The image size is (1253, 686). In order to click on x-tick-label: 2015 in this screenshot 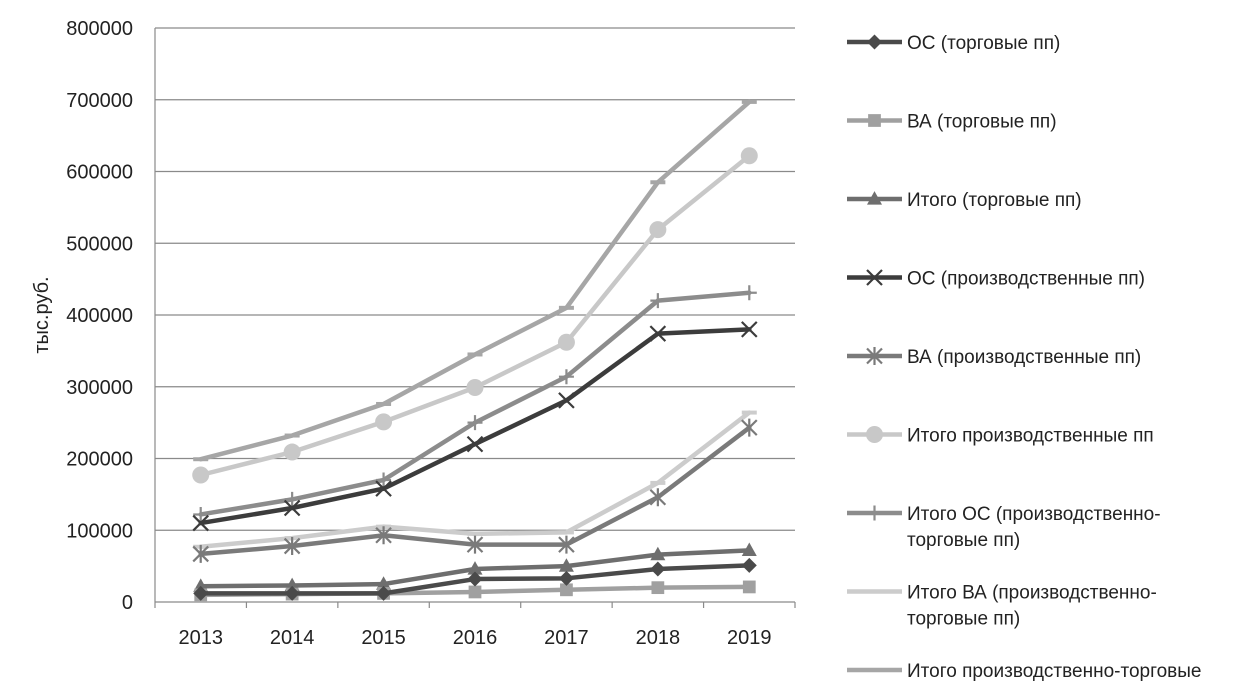, I will do `click(383, 638)`.